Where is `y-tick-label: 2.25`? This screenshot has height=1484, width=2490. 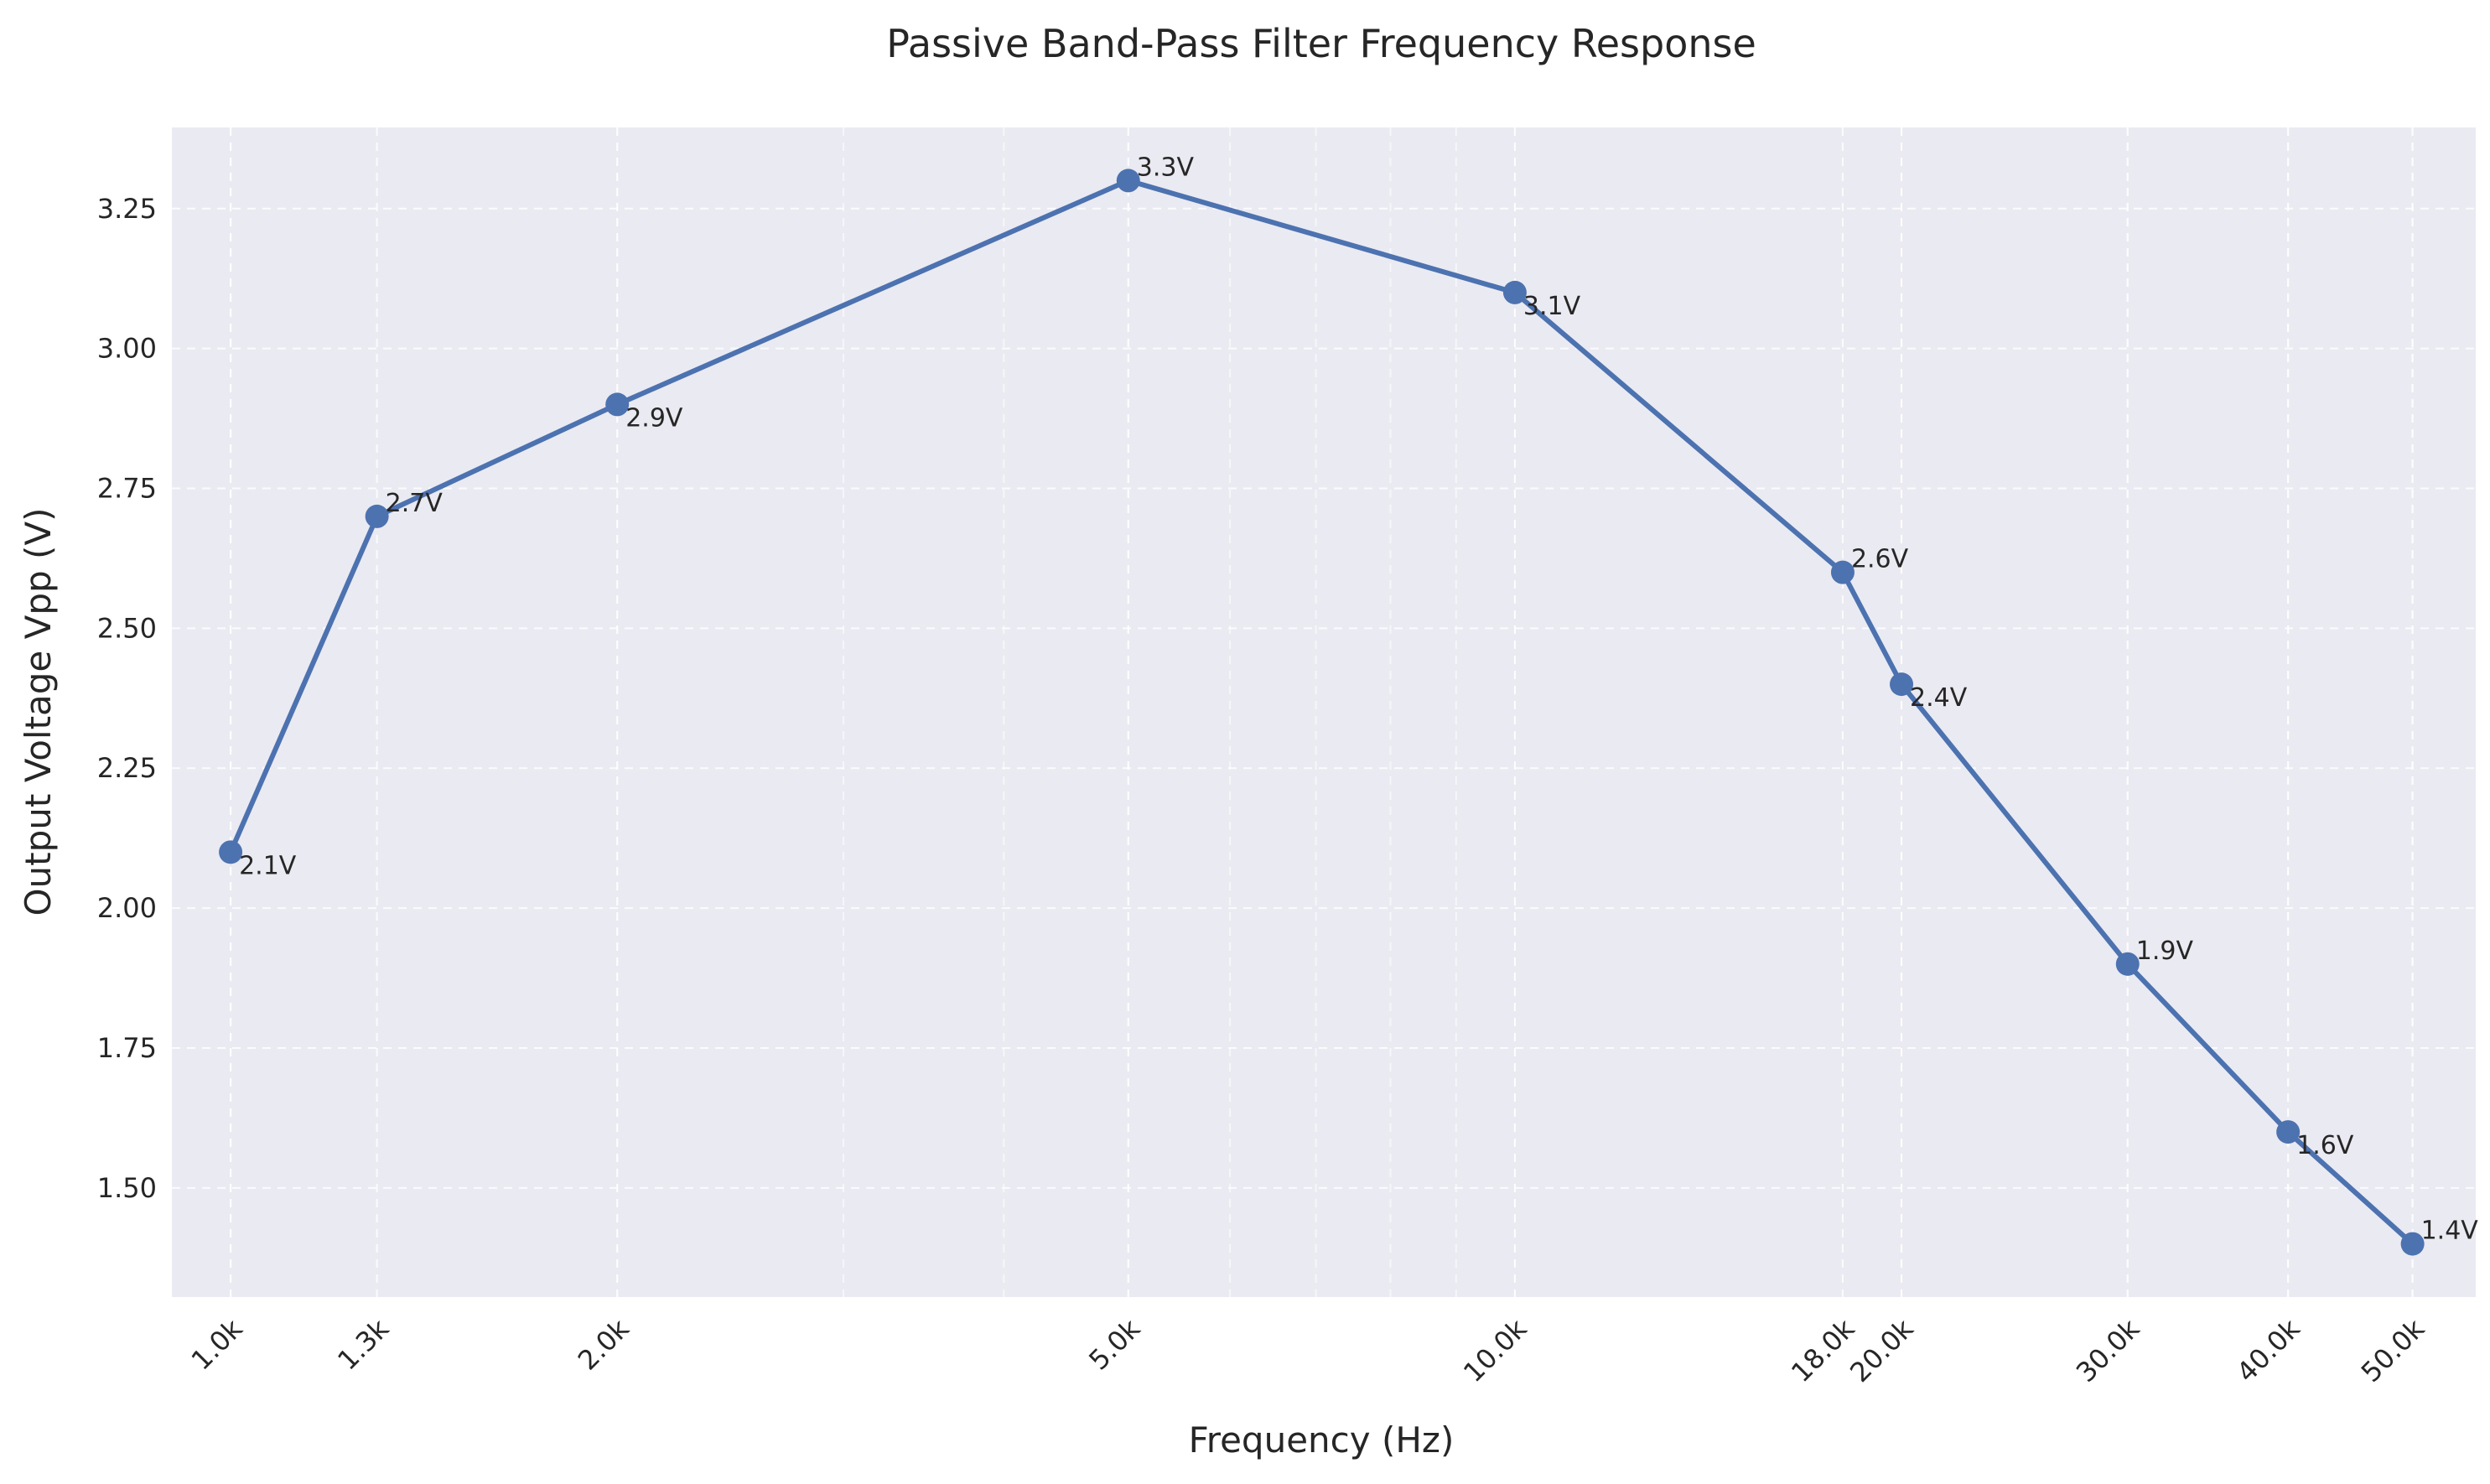
y-tick-label: 2.25 is located at coordinates (127, 768).